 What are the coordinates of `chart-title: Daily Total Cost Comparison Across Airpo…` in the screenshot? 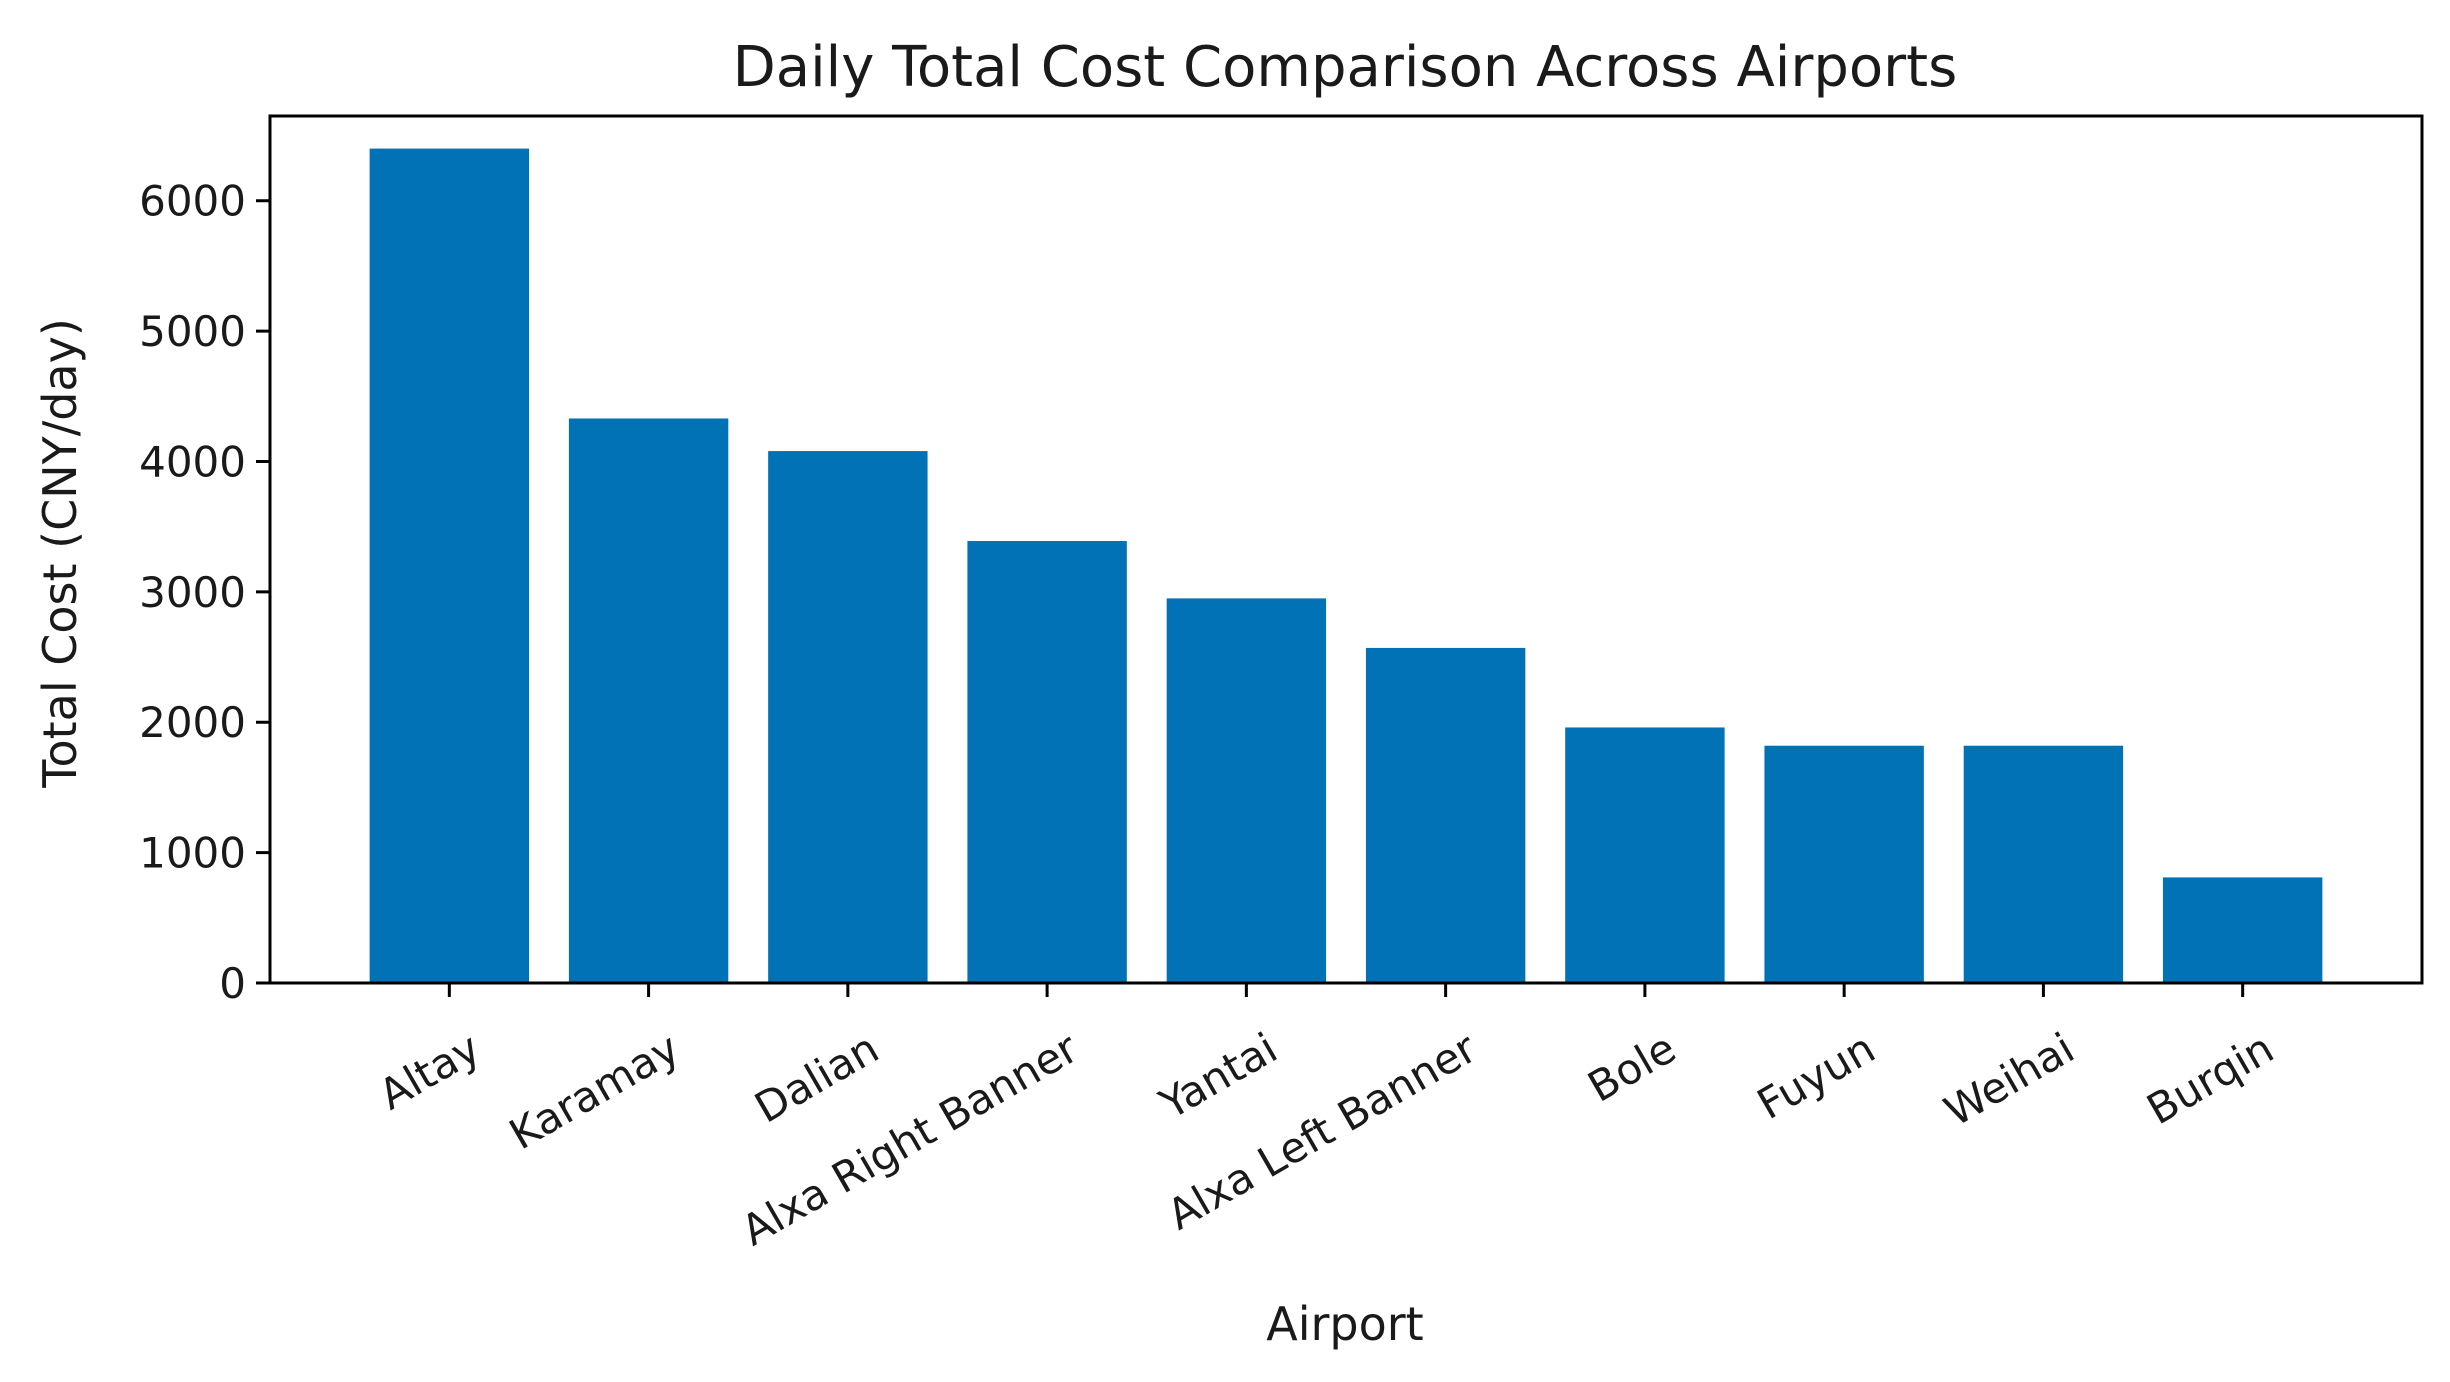 It's located at (1345, 67).